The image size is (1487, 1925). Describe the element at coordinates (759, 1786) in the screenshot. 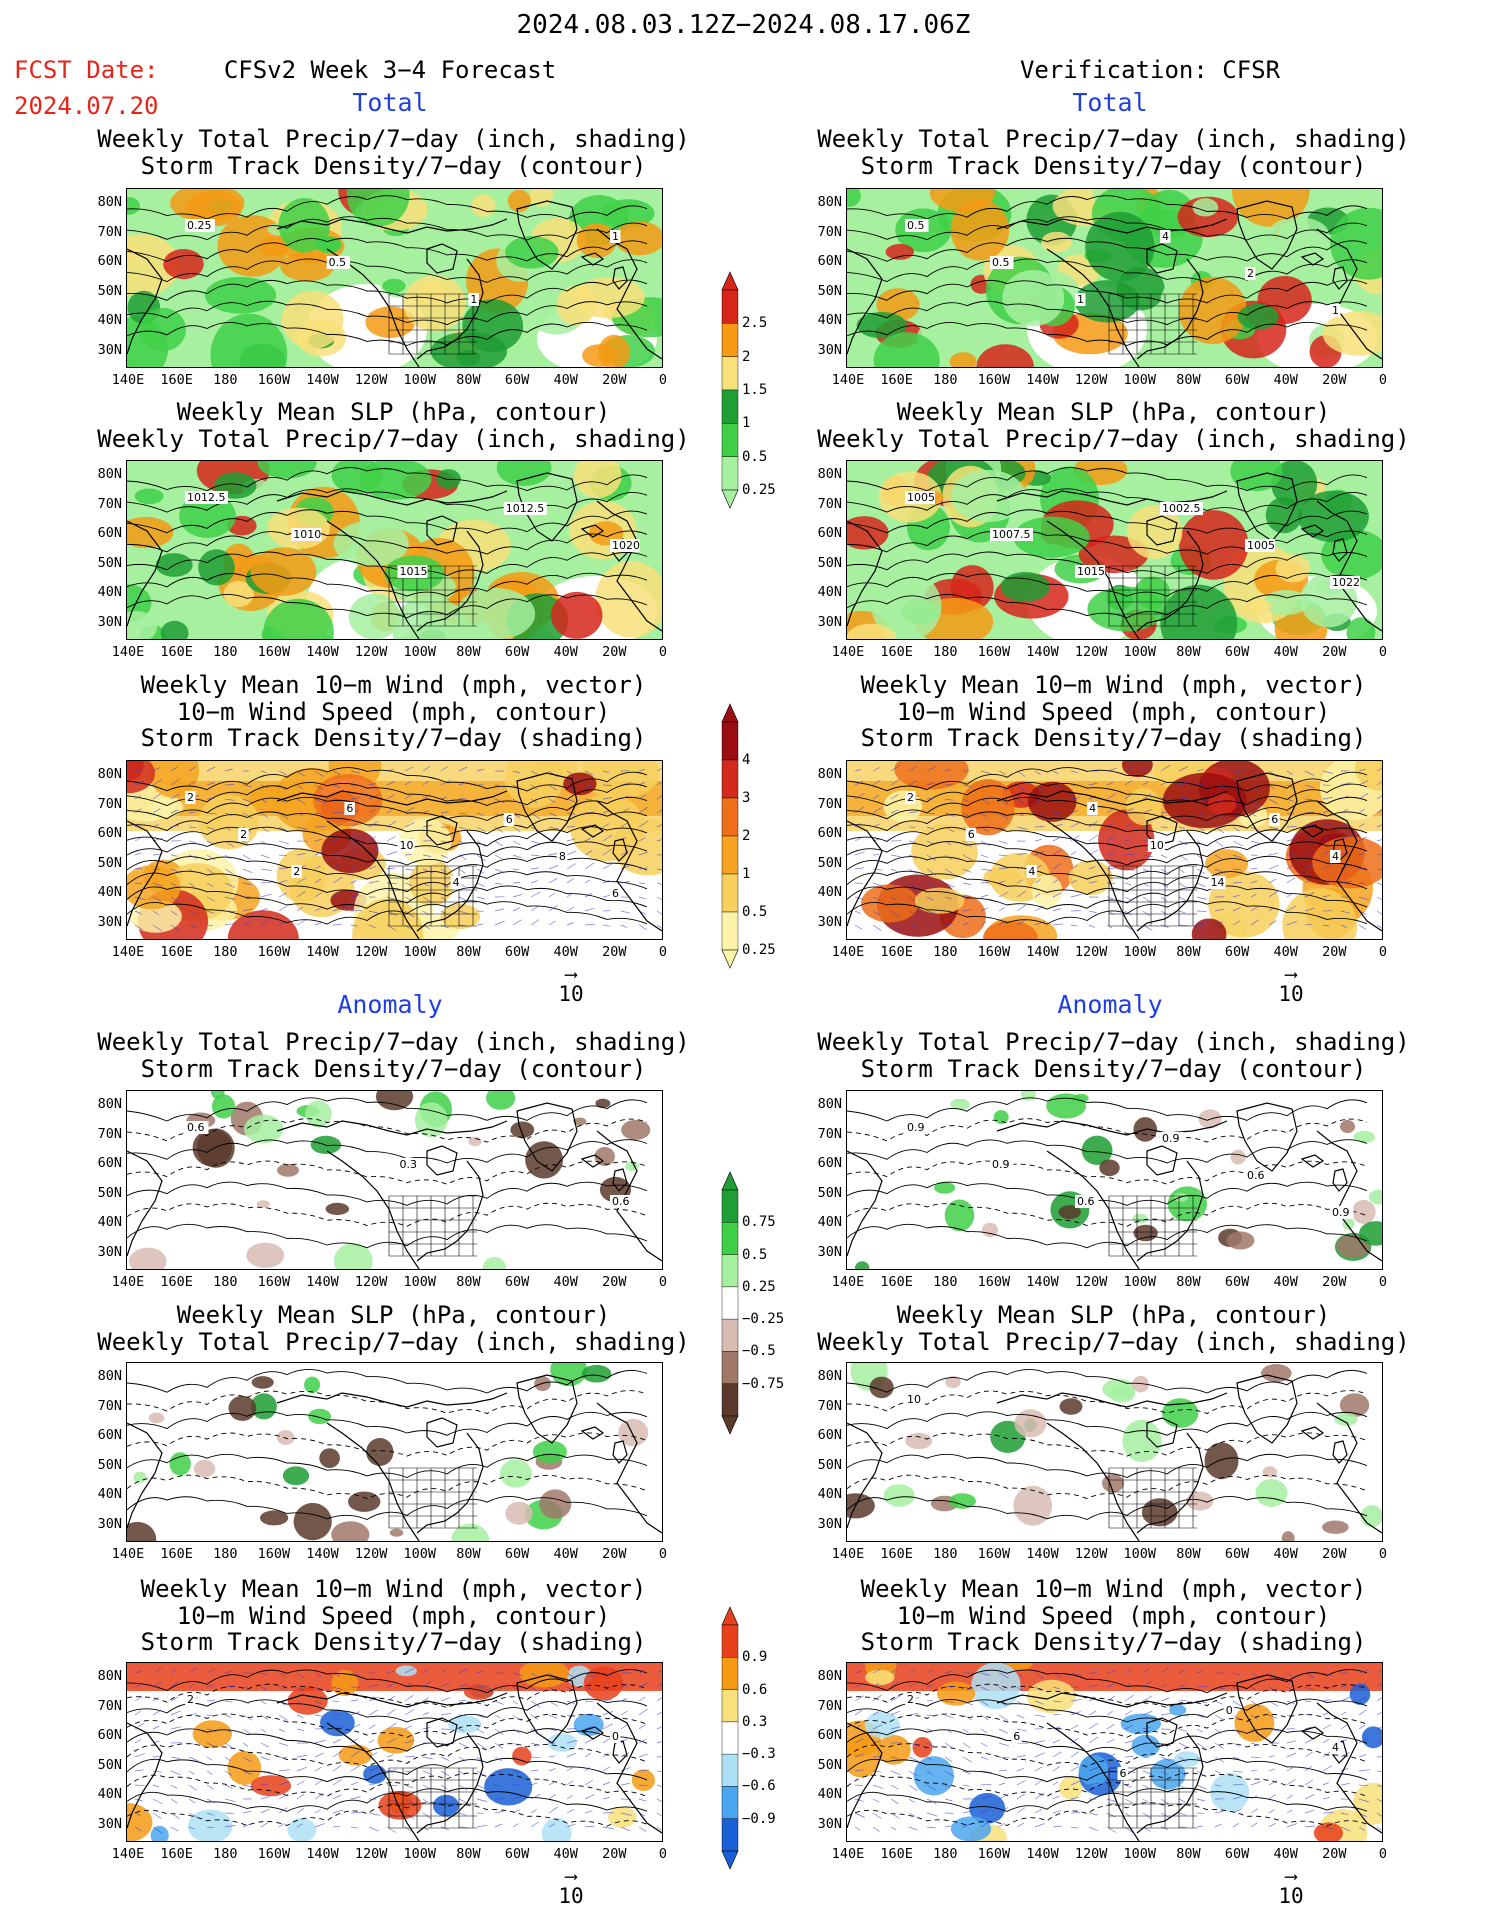

I see `colorbar-storm_anom-label: −0.6` at that location.